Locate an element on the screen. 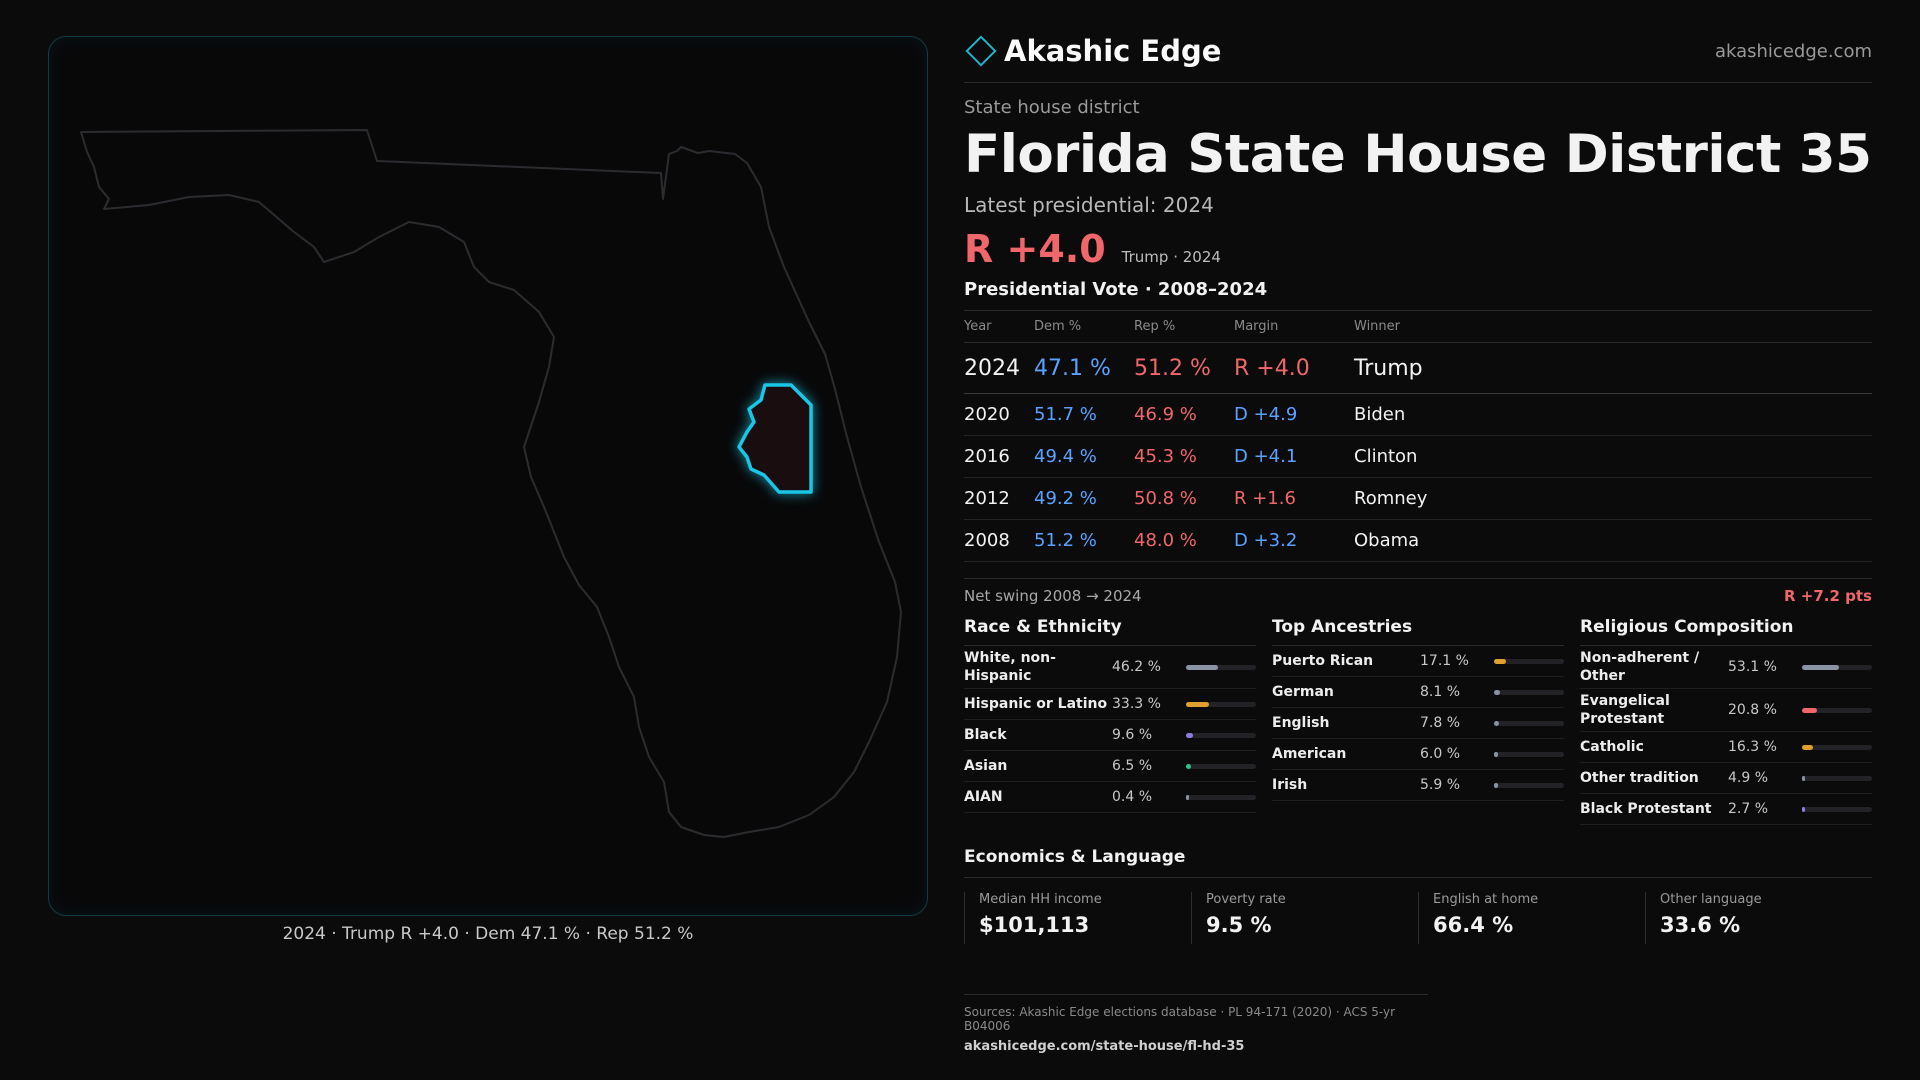 This screenshot has height=1080, width=1920. brand-header: Akashic Edge akashicedge.com is located at coordinates (1418, 56).